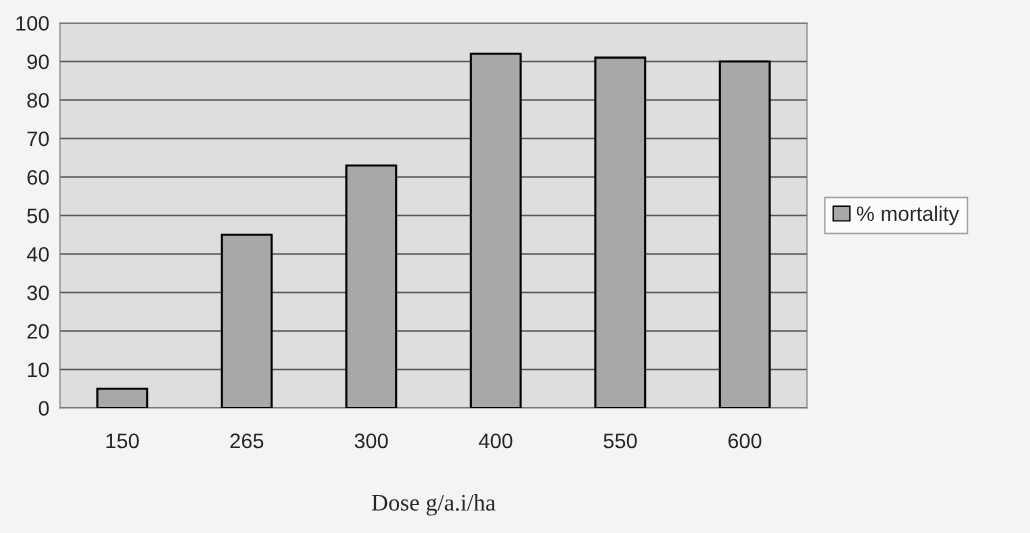  I want to click on y-tick-label: 20, so click(38, 331).